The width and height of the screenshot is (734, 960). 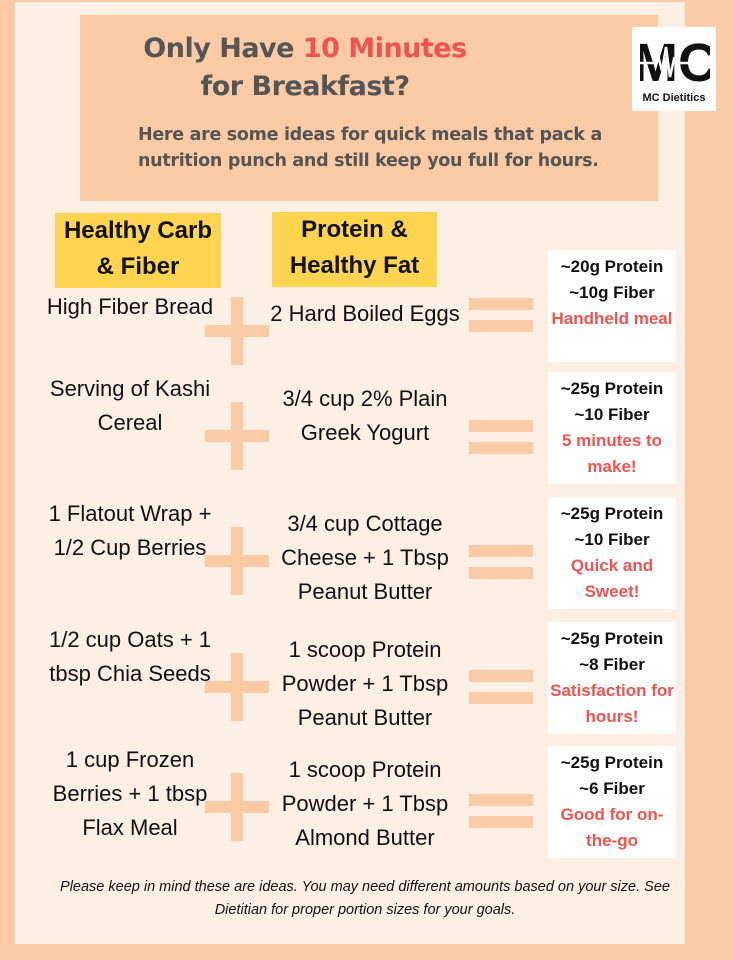 What do you see at coordinates (612, 703) in the screenshot?
I see `meal-note: Satisfaction for hours!` at bounding box center [612, 703].